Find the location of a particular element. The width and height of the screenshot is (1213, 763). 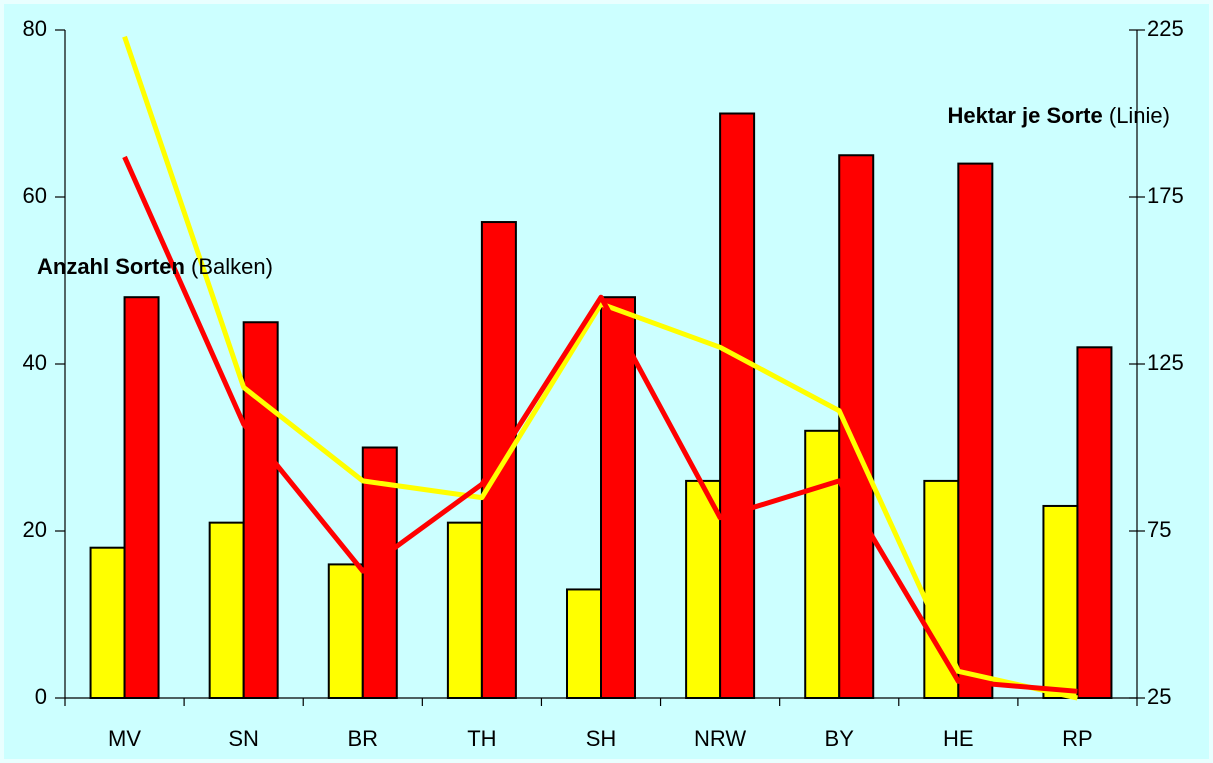

x-tick-label: MV is located at coordinates (124, 738).